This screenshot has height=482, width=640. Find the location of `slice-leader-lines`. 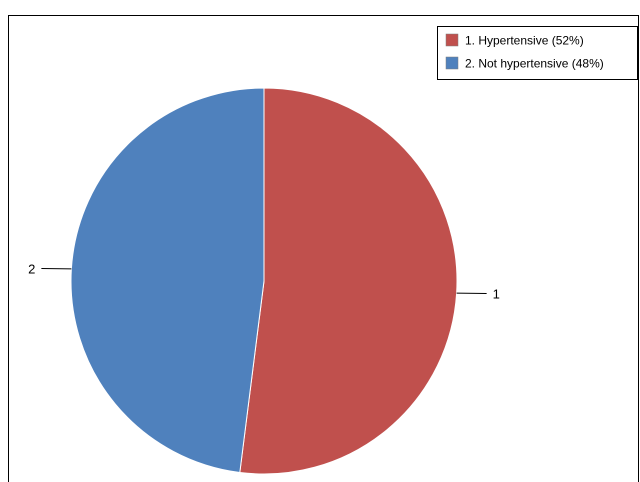

slice-leader-lines is located at coordinates (264, 281).